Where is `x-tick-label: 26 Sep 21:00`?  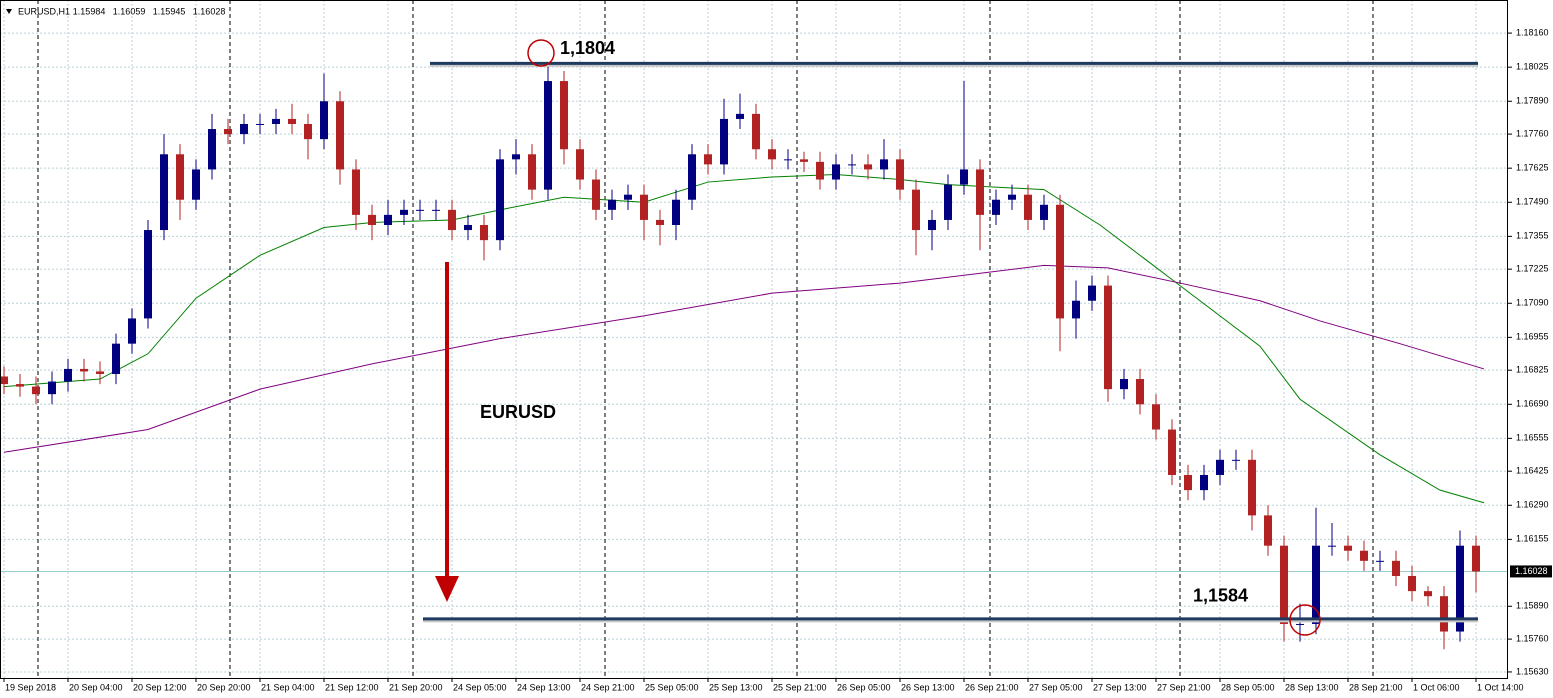 x-tick-label: 26 Sep 21:00 is located at coordinates (992, 687).